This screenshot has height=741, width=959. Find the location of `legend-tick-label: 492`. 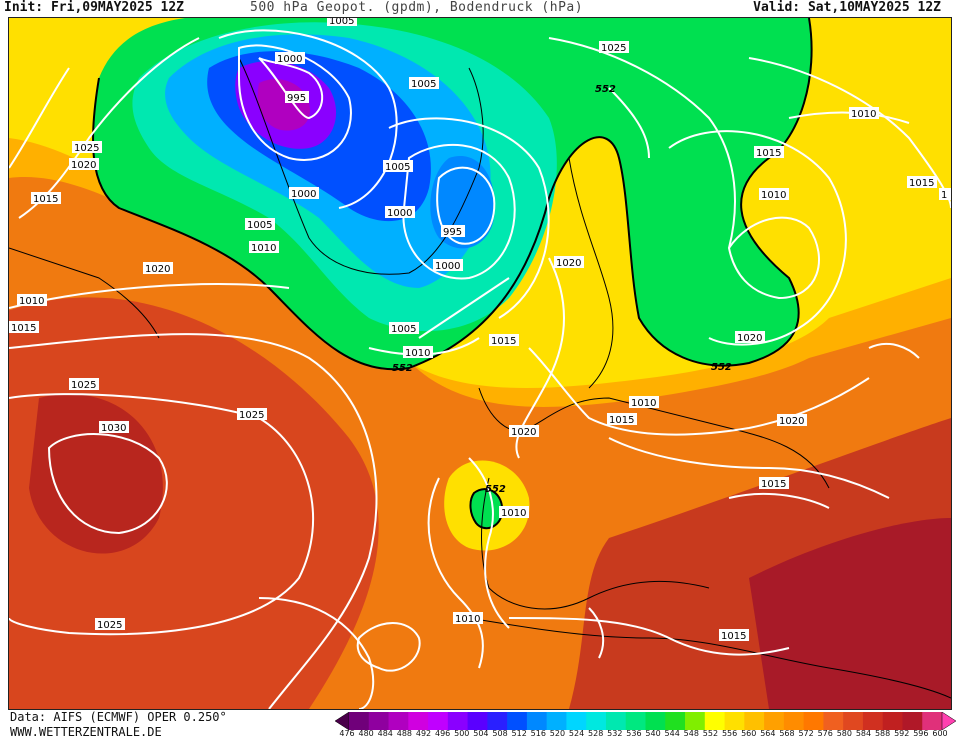

legend-tick-label: 492 is located at coordinates (423, 733).